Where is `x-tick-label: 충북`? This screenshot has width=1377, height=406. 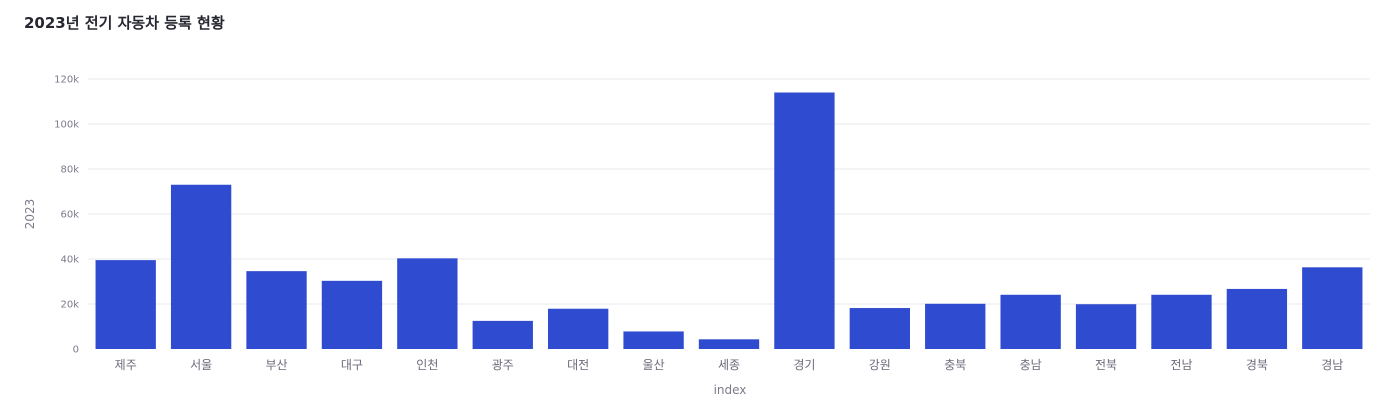
x-tick-label: 충북 is located at coordinates (955, 365).